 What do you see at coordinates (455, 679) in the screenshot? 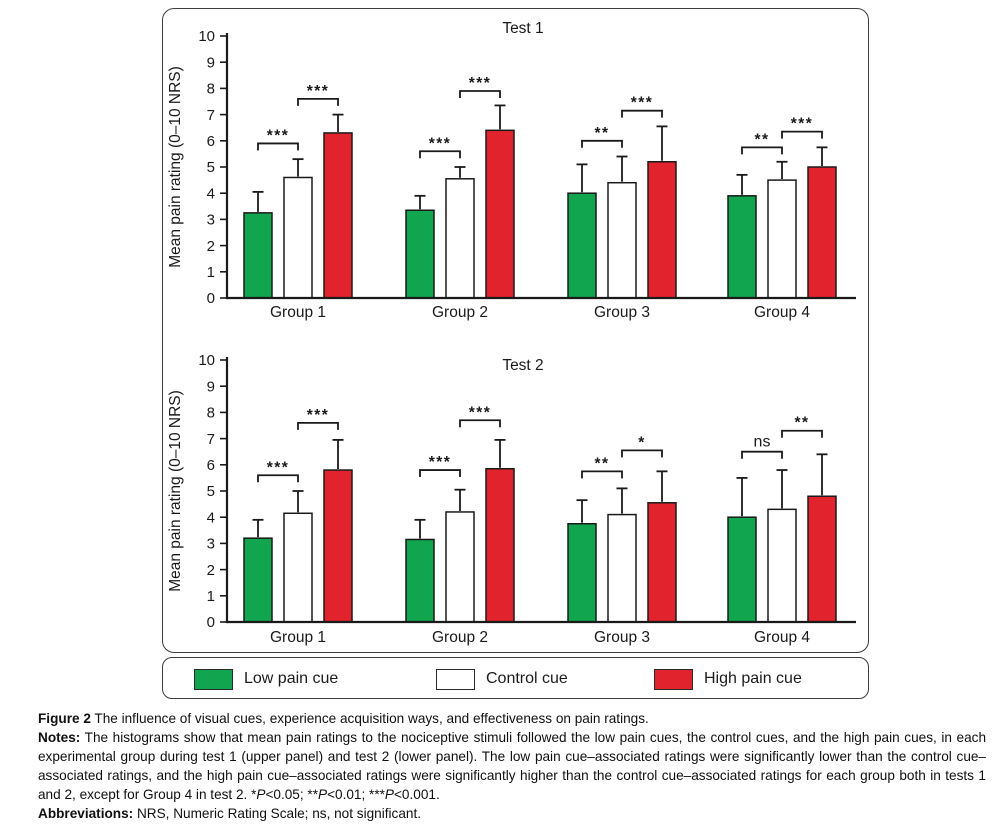
I see `control-cue-swatch` at bounding box center [455, 679].